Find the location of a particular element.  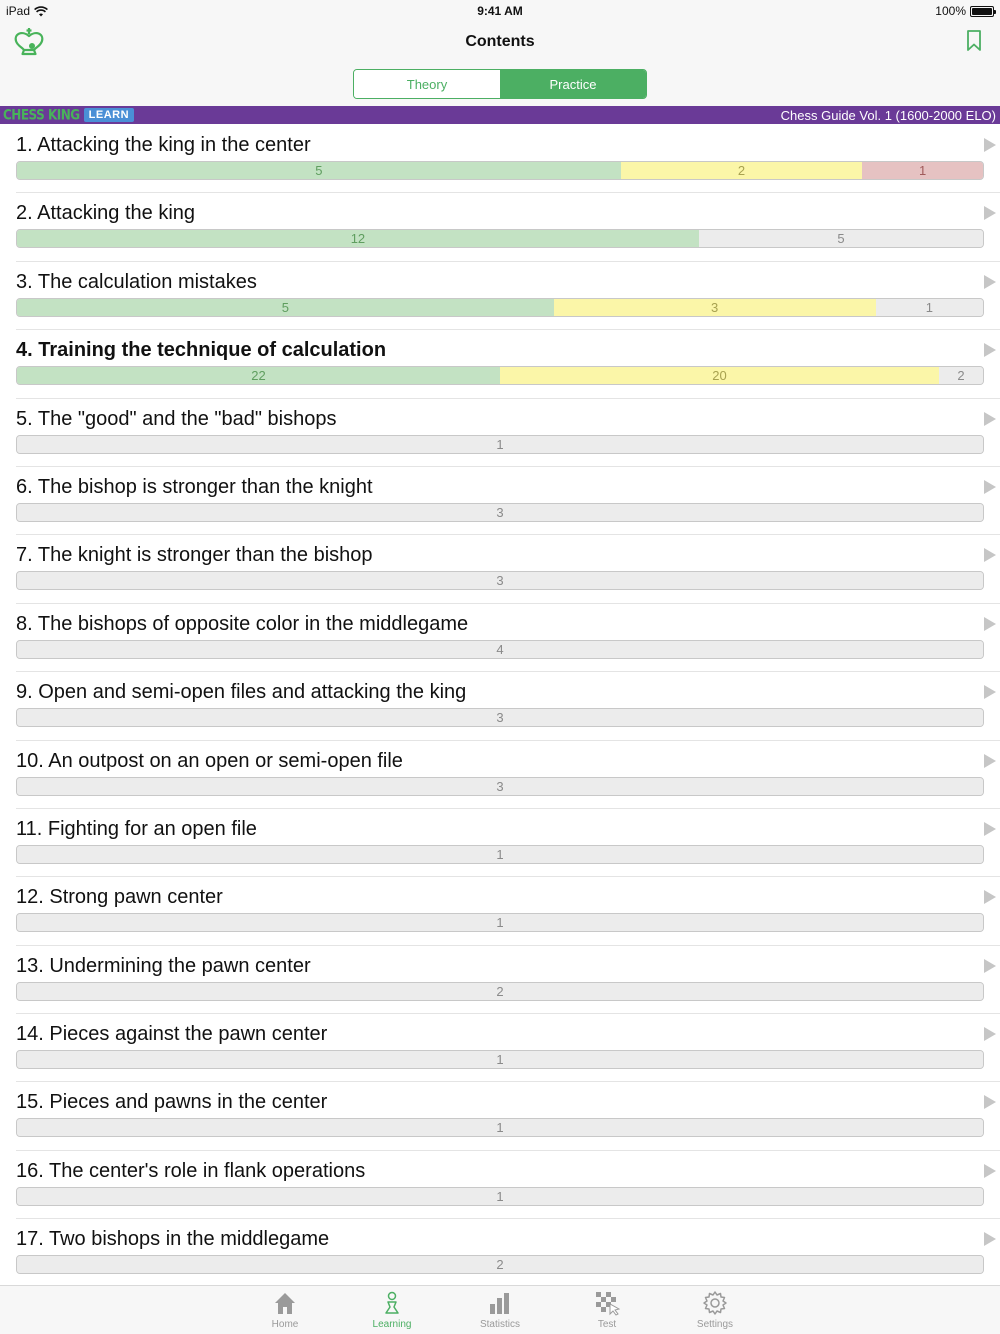

tab-learning: Learning is located at coordinates (392, 1310).